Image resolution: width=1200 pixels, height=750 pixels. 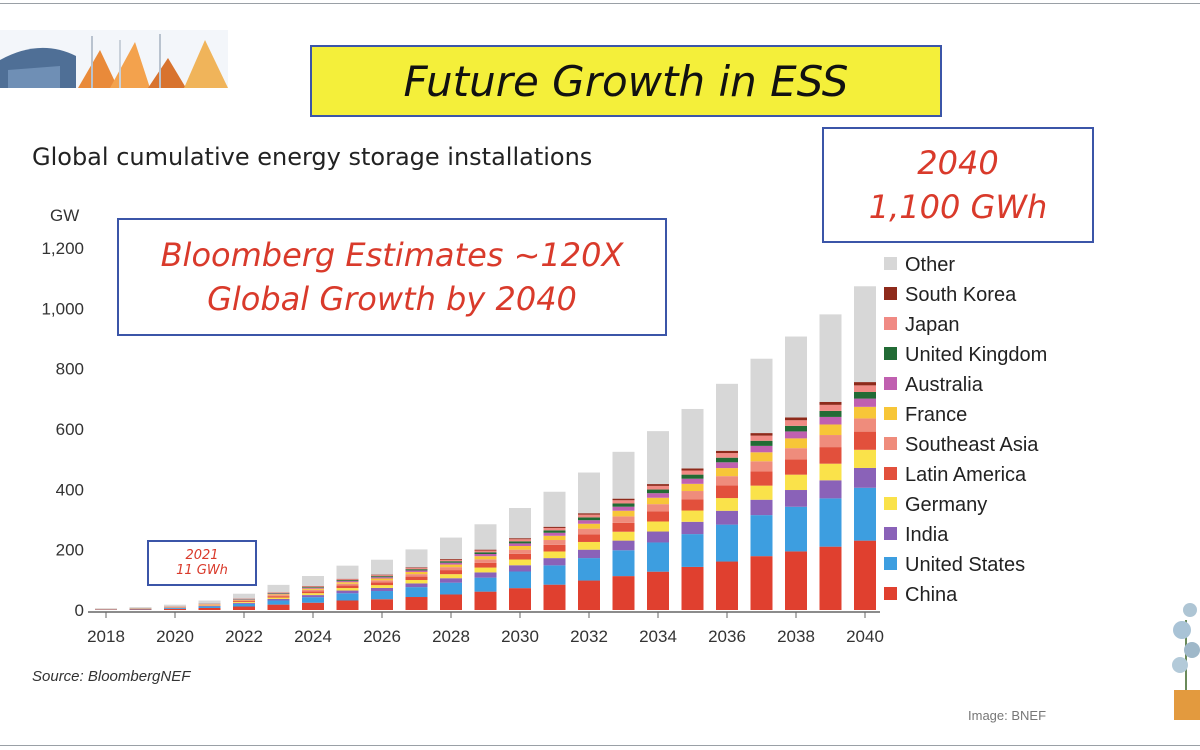 I want to click on legend-item: India, so click(x=916, y=535).